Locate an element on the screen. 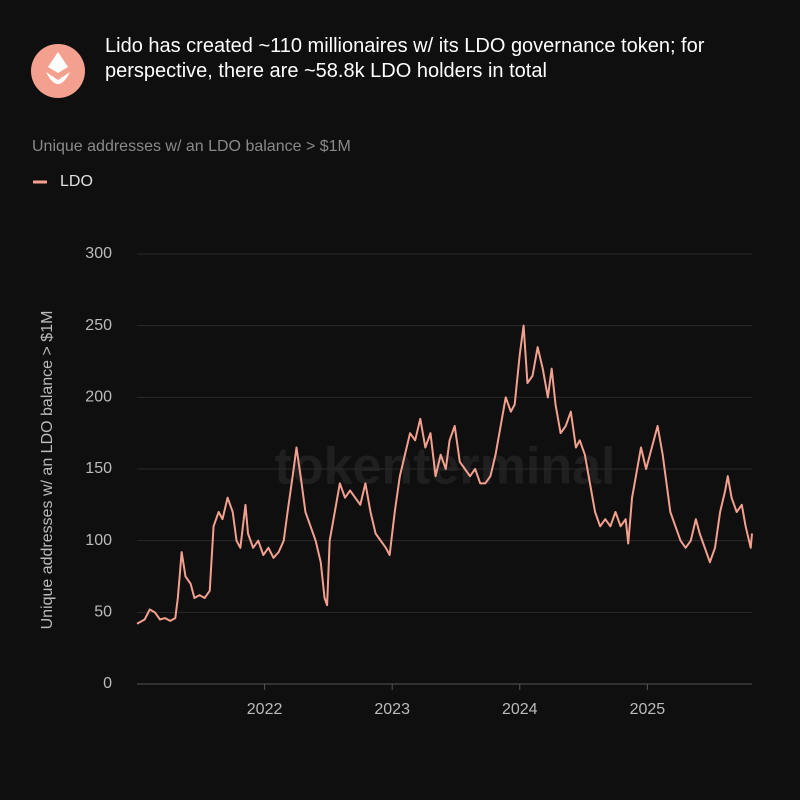 The height and width of the screenshot is (800, 800). x-tick-label: 2025 is located at coordinates (648, 709).